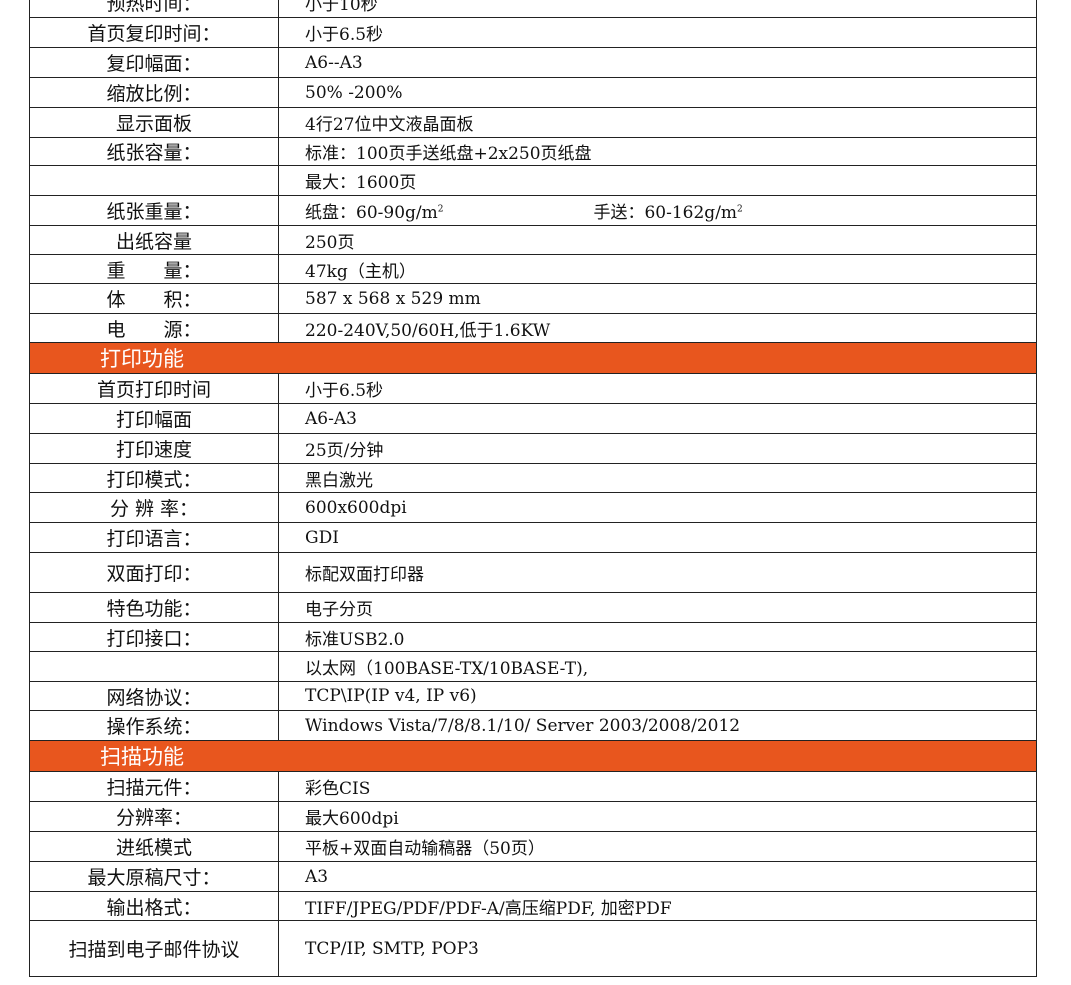 The width and height of the screenshot is (1071, 985). What do you see at coordinates (154, 507) in the screenshot?
I see `spec-label: 分 辨 率：` at bounding box center [154, 507].